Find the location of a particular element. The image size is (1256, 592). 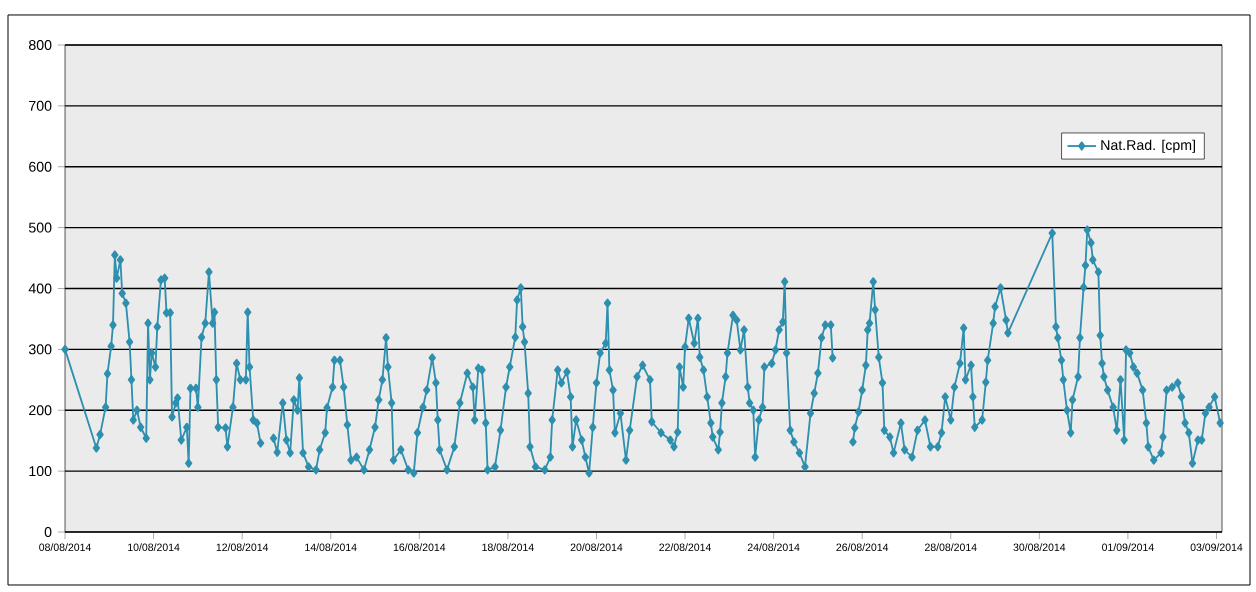

y-tick-label: 400 is located at coordinates (40, 288).